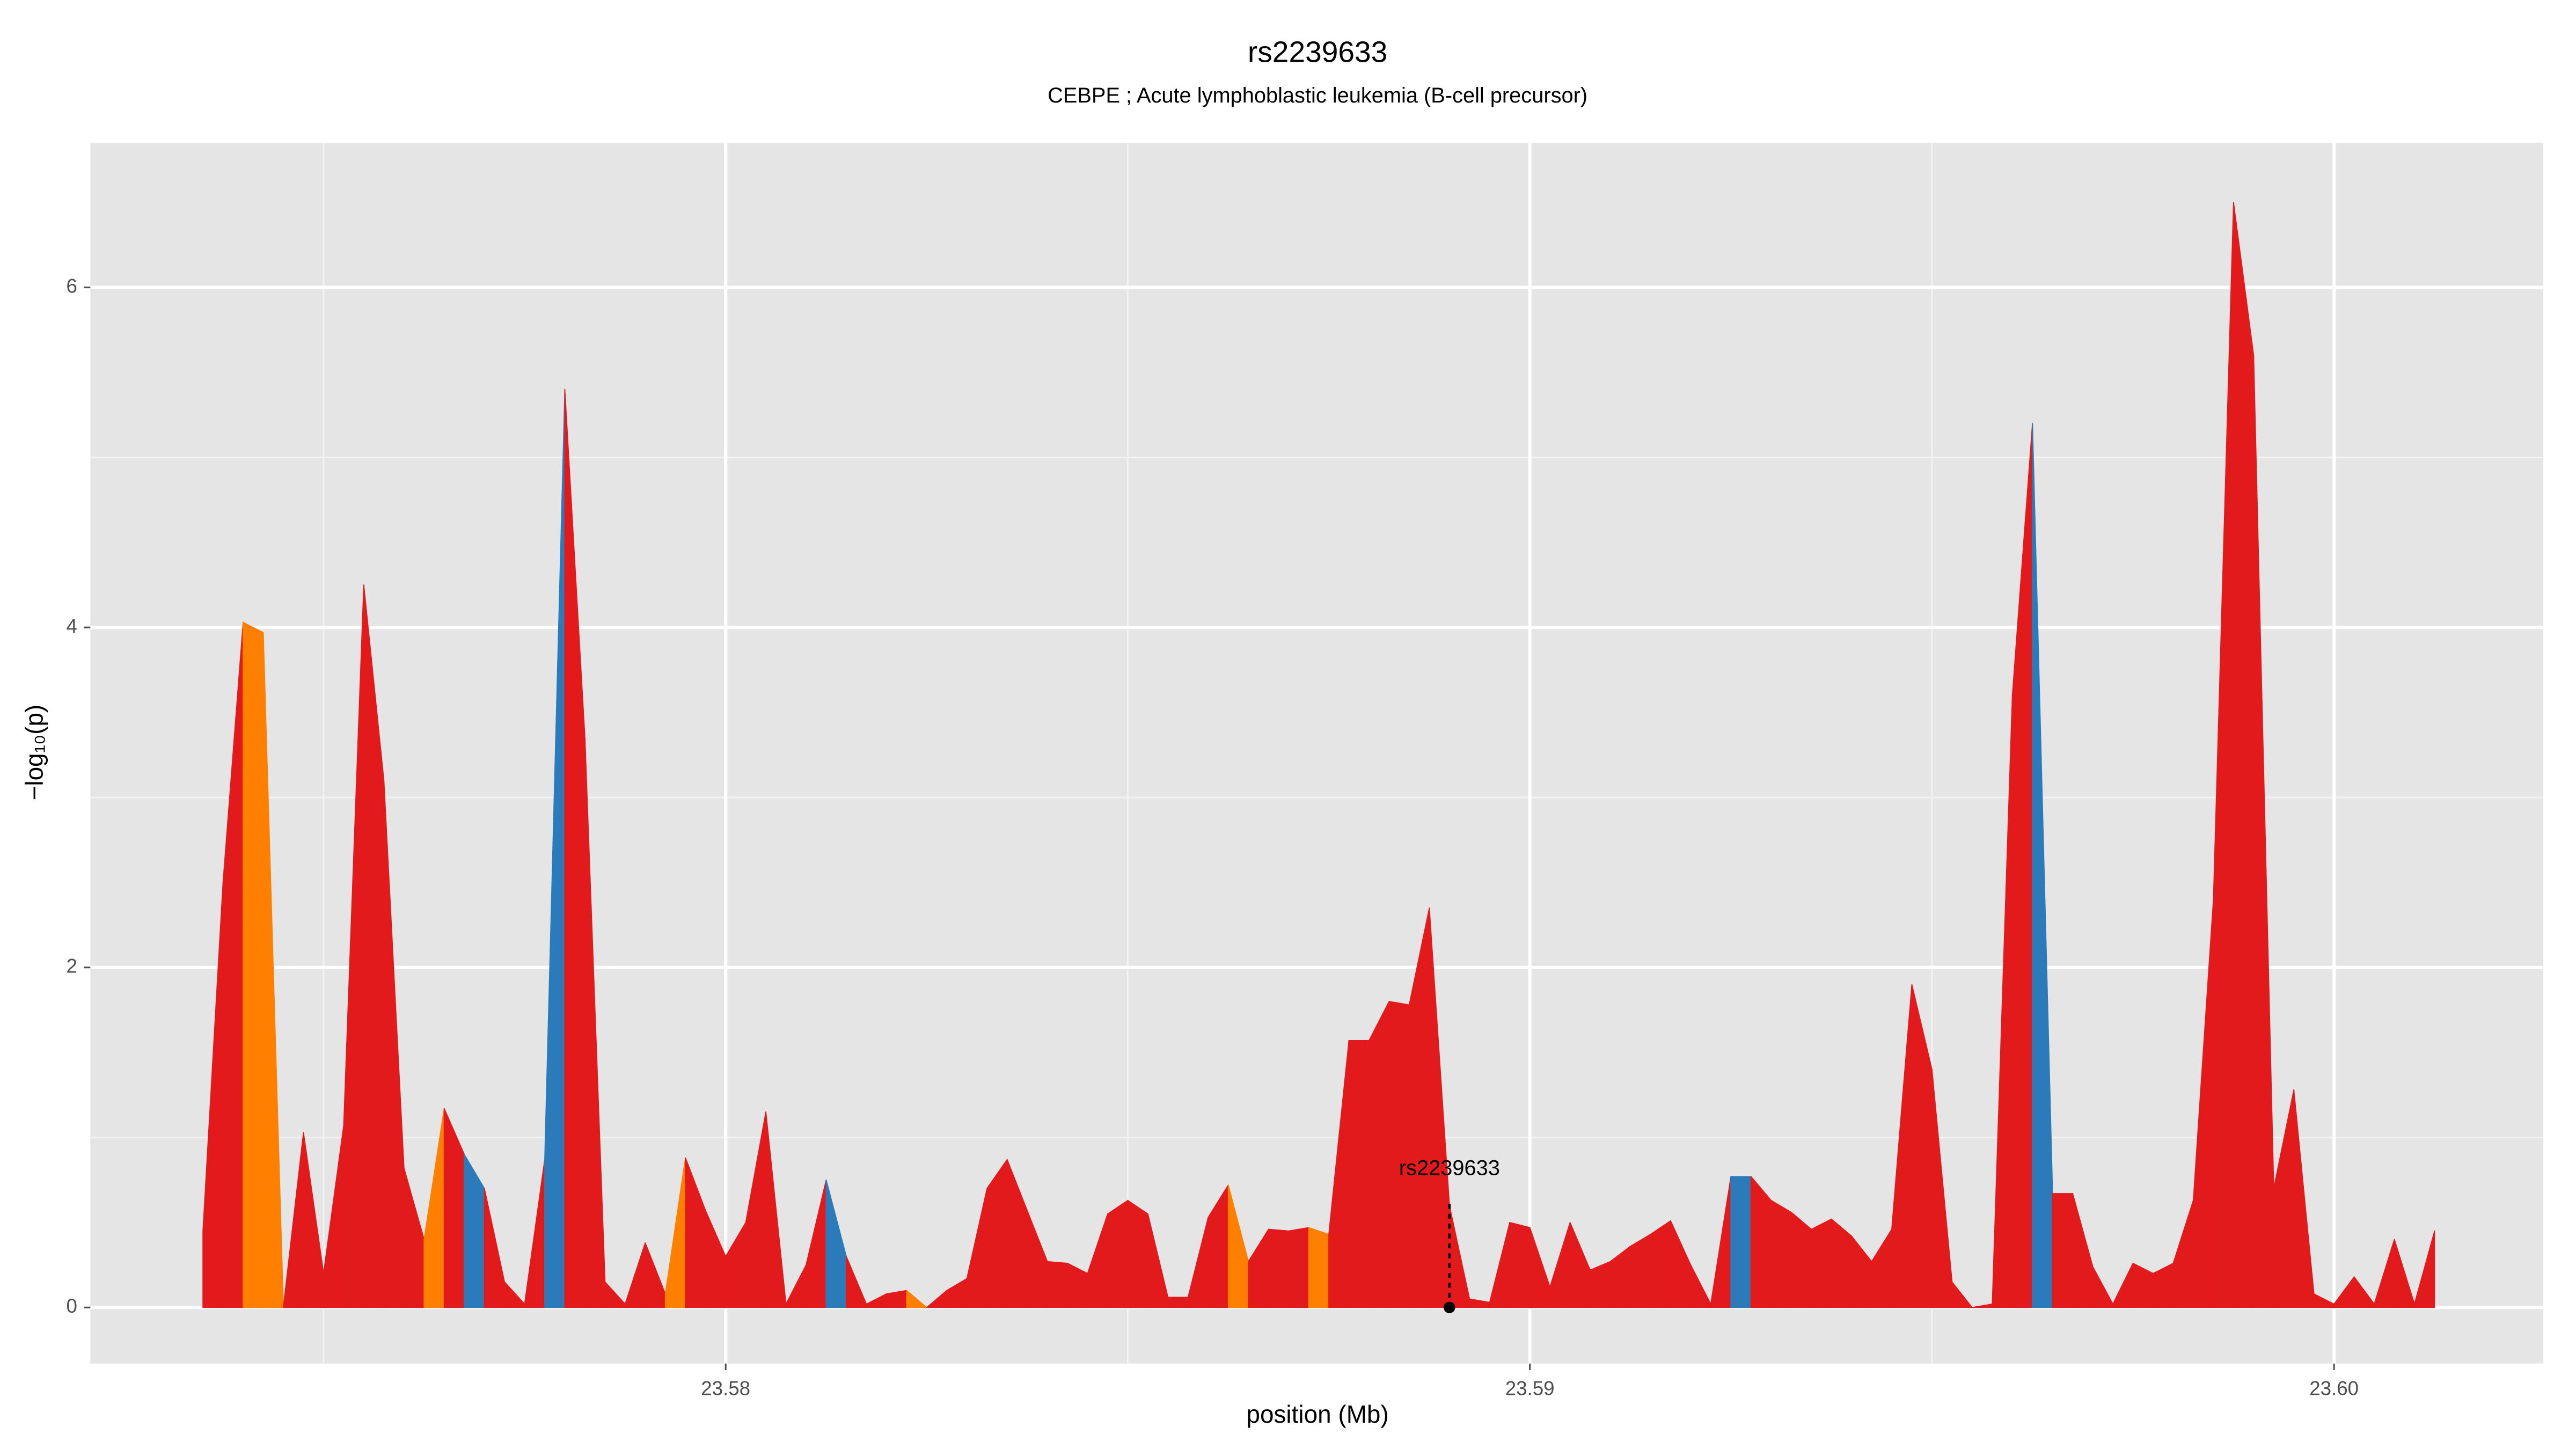 The height and width of the screenshot is (1449, 2576). Describe the element at coordinates (1317, 52) in the screenshot. I see `chart-title: rs2239633` at that location.